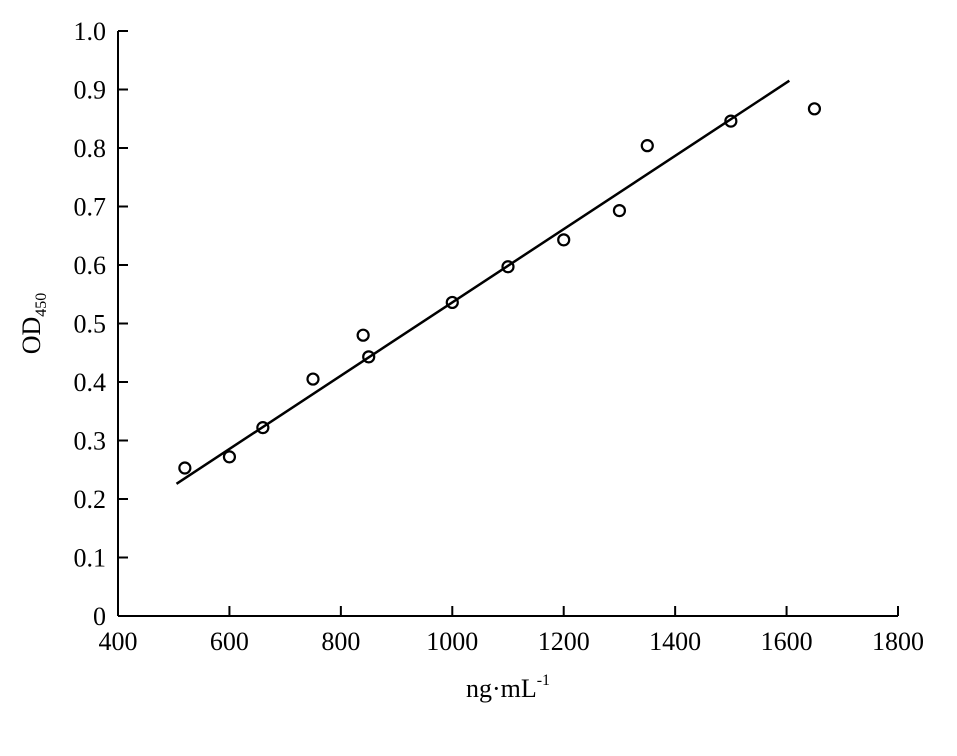  Describe the element at coordinates (90, 31) in the screenshot. I see `y-tick-label: 1.0` at that location.